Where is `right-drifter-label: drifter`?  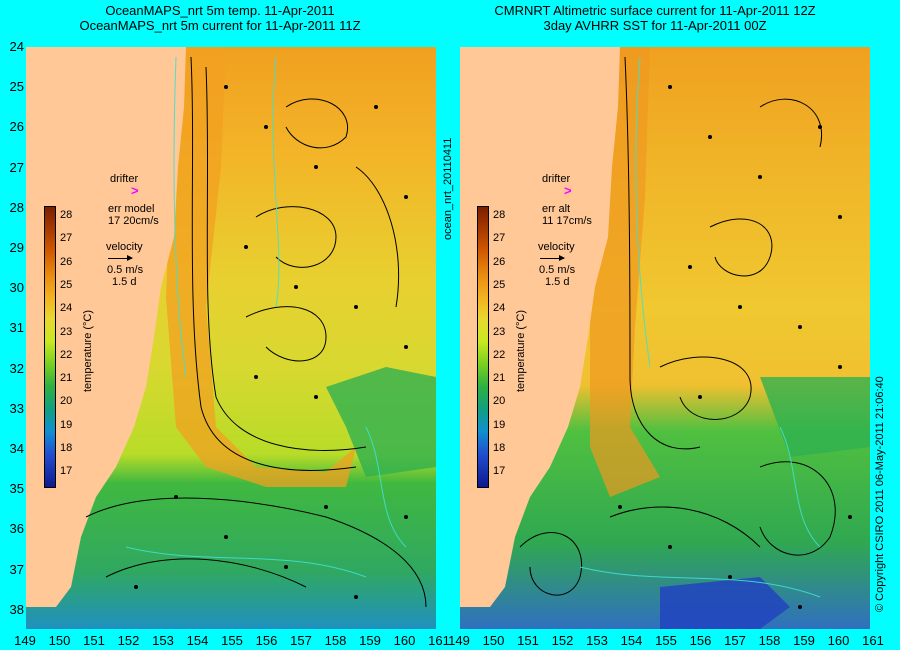 right-drifter-label: drifter is located at coordinates (556, 179).